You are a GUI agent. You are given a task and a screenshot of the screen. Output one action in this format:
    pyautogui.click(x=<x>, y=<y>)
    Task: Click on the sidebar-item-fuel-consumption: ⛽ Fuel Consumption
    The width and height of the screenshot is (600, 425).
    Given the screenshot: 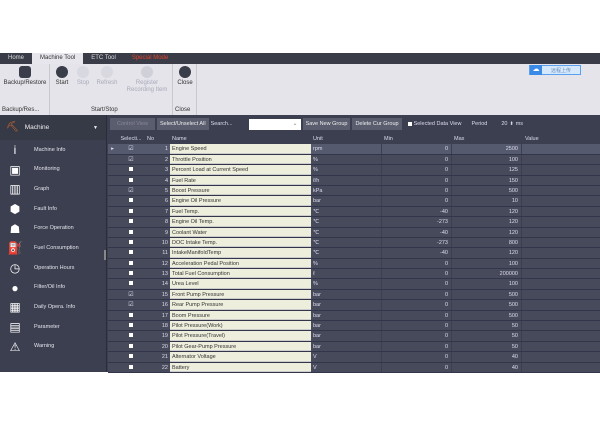 What is the action you would take?
    pyautogui.click(x=53, y=248)
    